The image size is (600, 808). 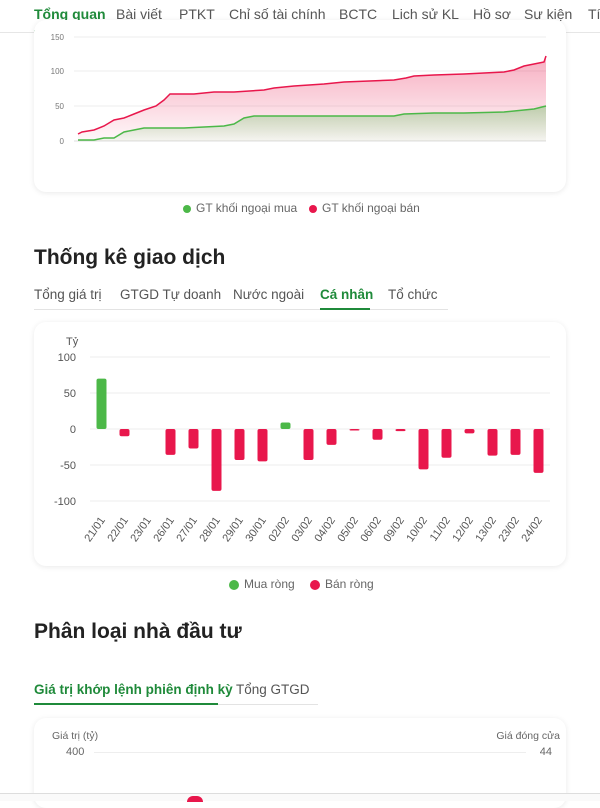 I want to click on bar-22/01, so click(x=124, y=433).